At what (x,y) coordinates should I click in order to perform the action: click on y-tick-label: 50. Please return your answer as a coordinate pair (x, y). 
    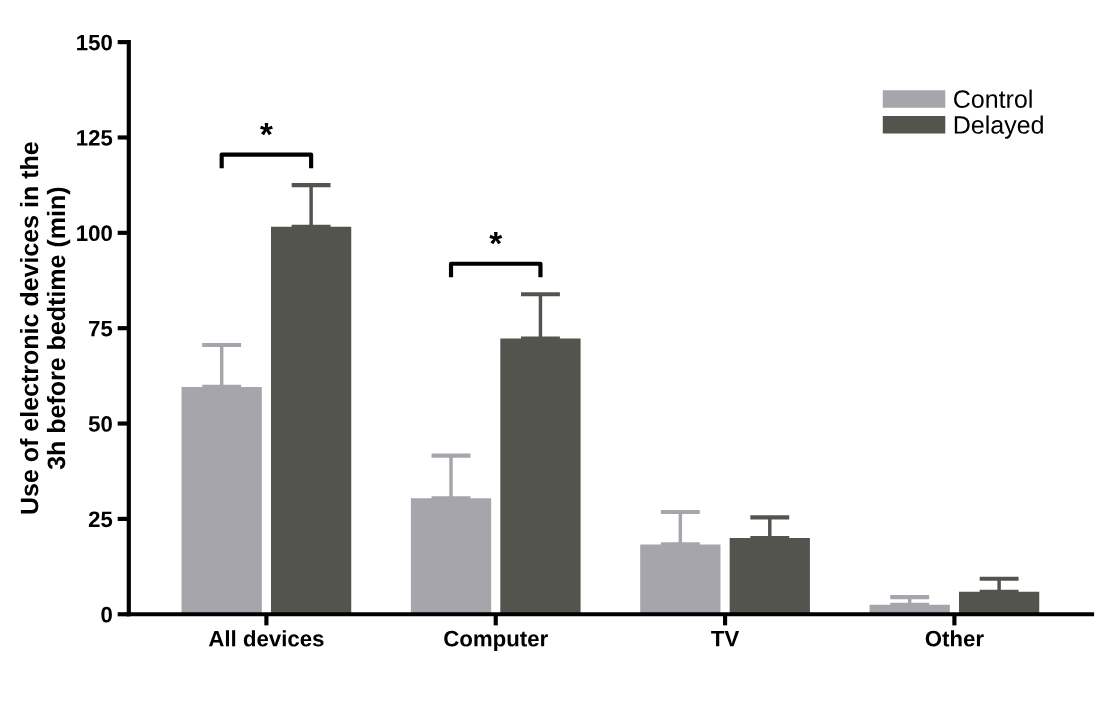
    Looking at the image, I should click on (100, 424).